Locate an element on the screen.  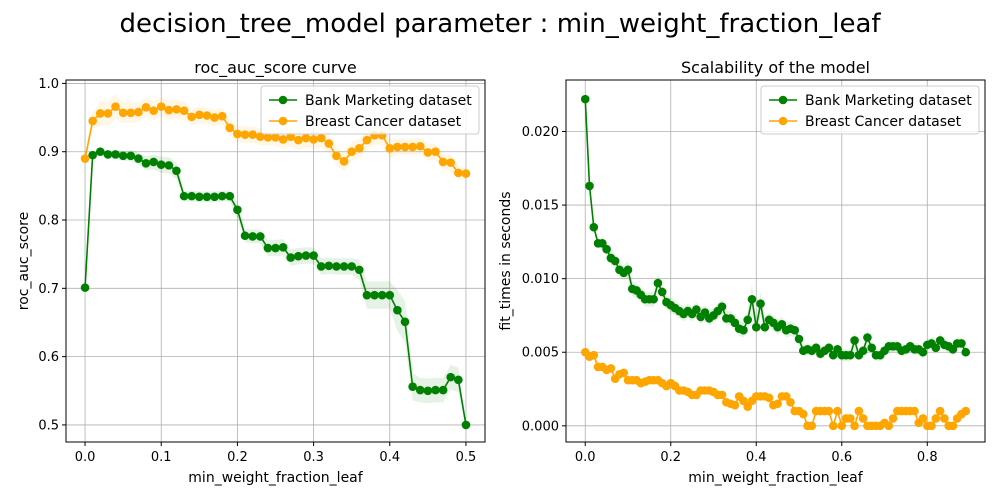
fit-legend-box is located at coordinates (870, 110).